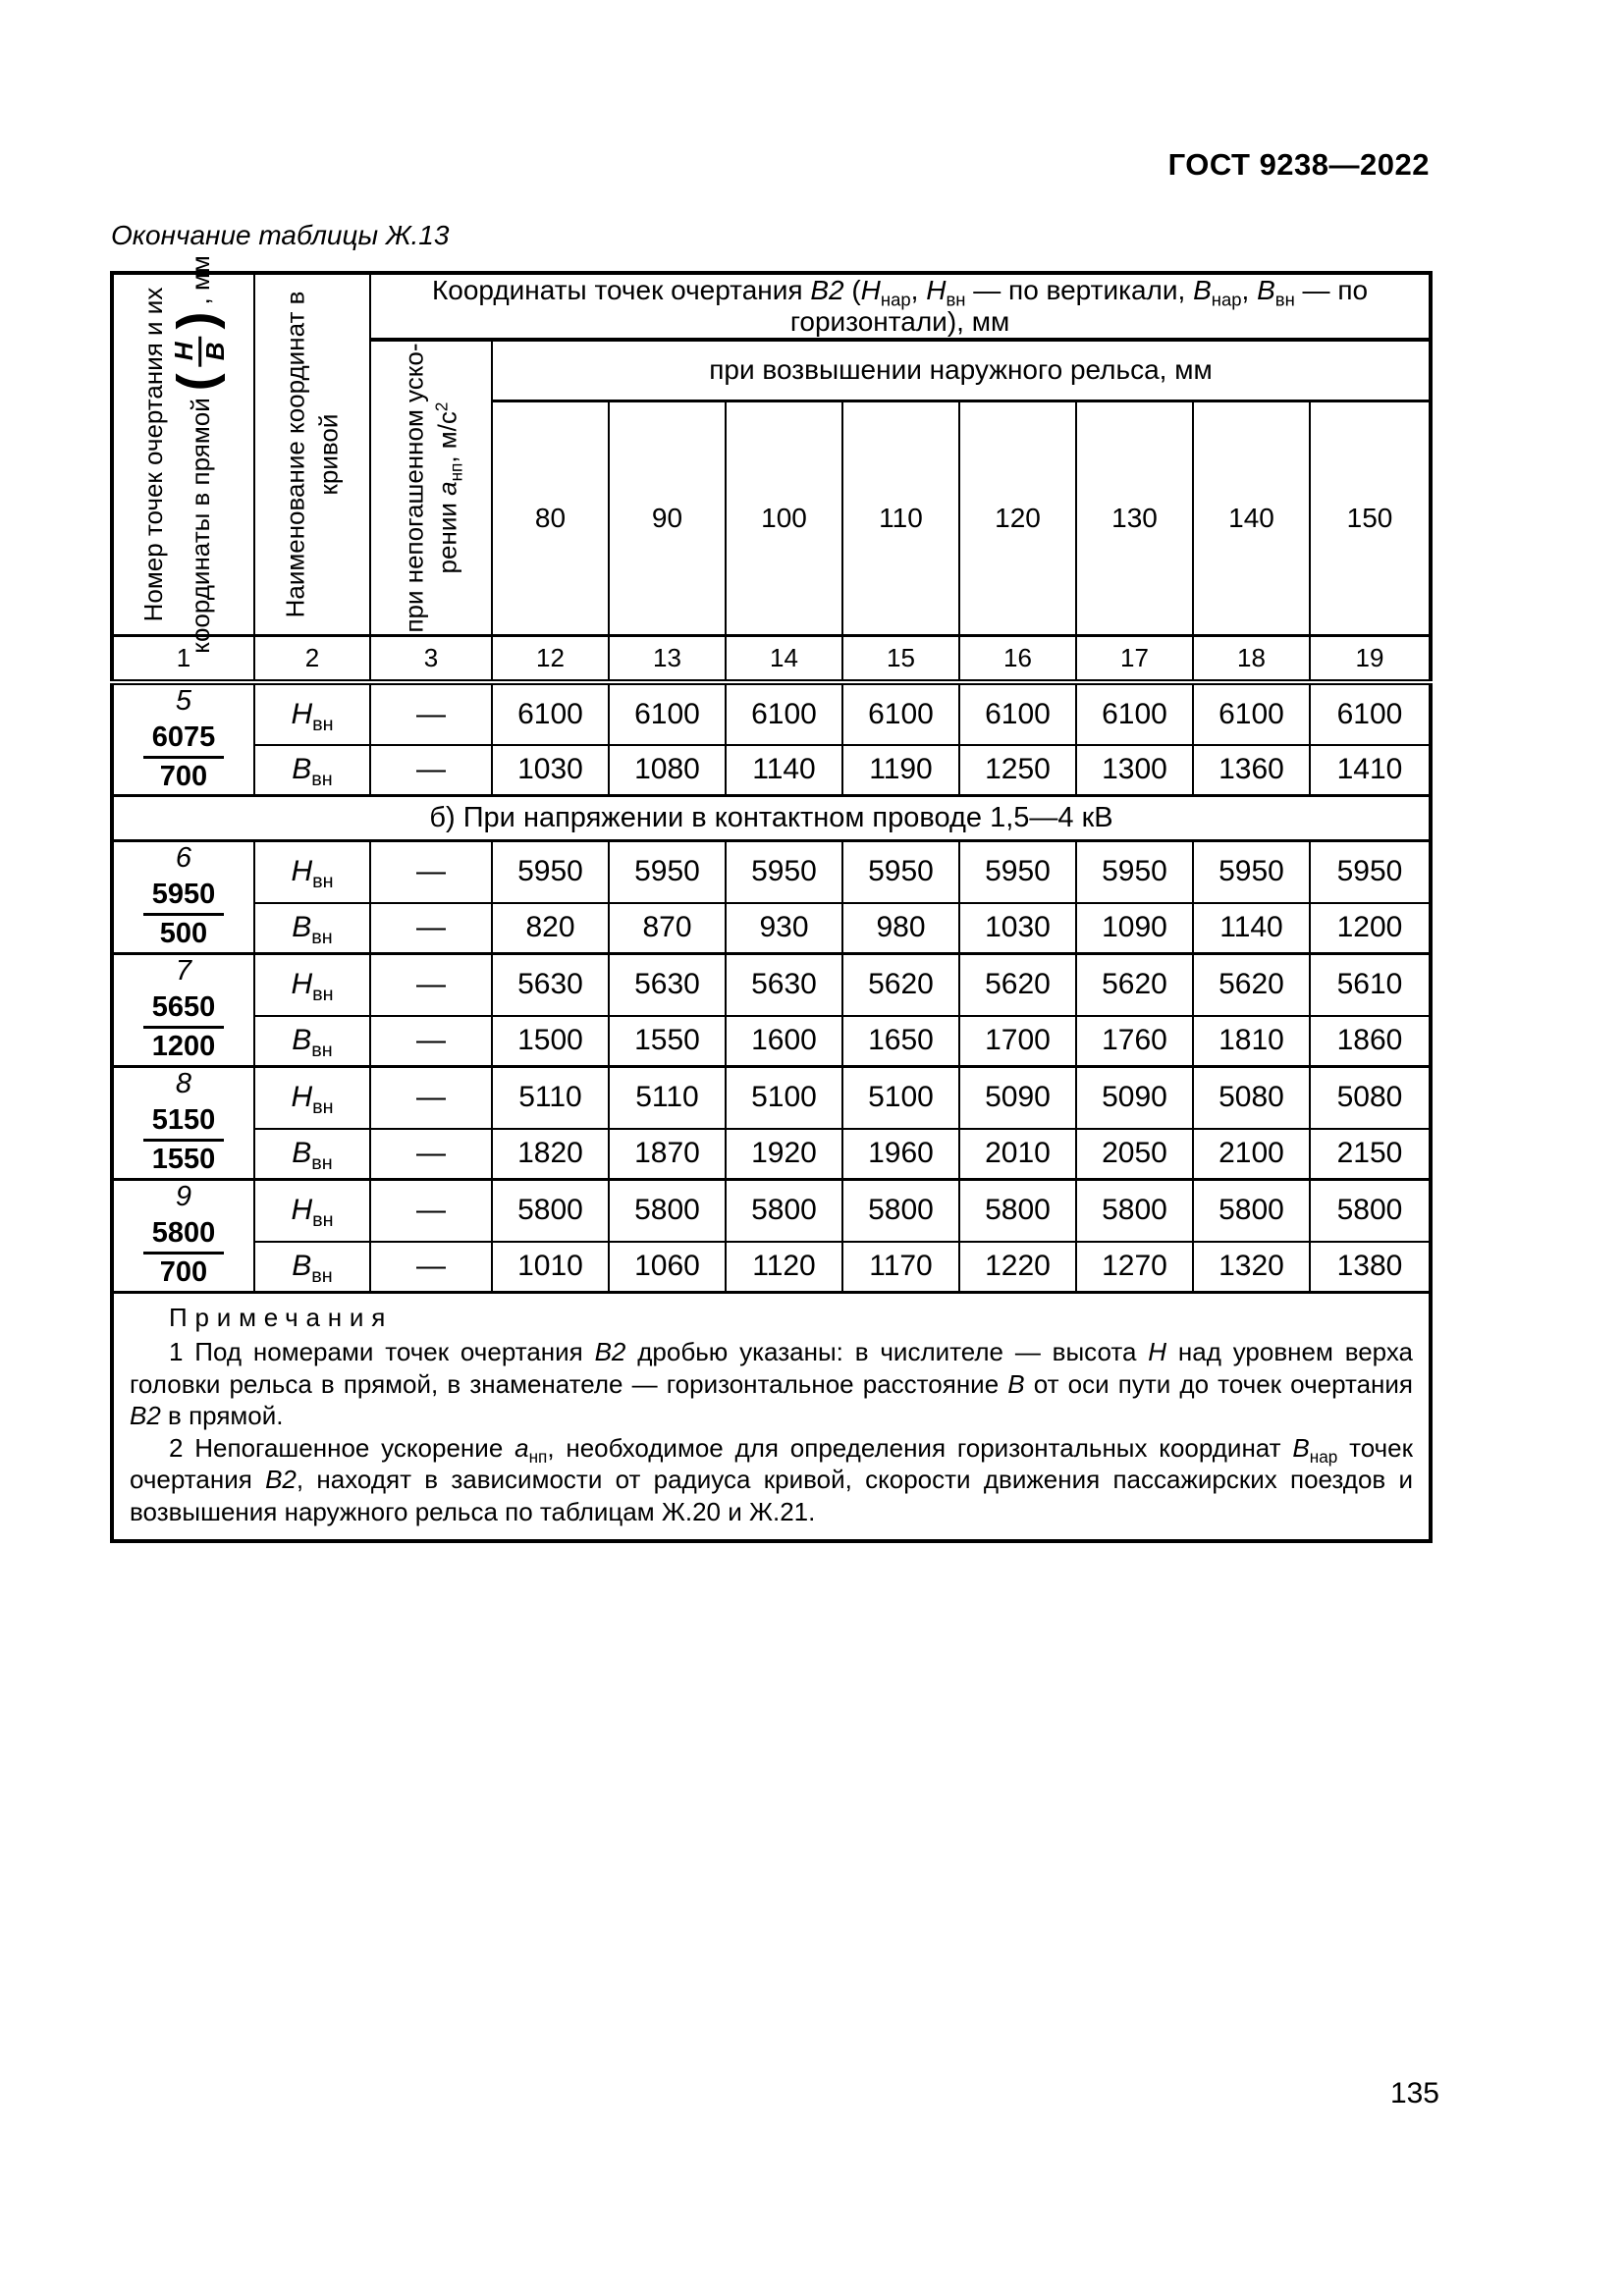  Describe the element at coordinates (900, 1267) in the screenshot. I see `value-cell: 1170` at that location.